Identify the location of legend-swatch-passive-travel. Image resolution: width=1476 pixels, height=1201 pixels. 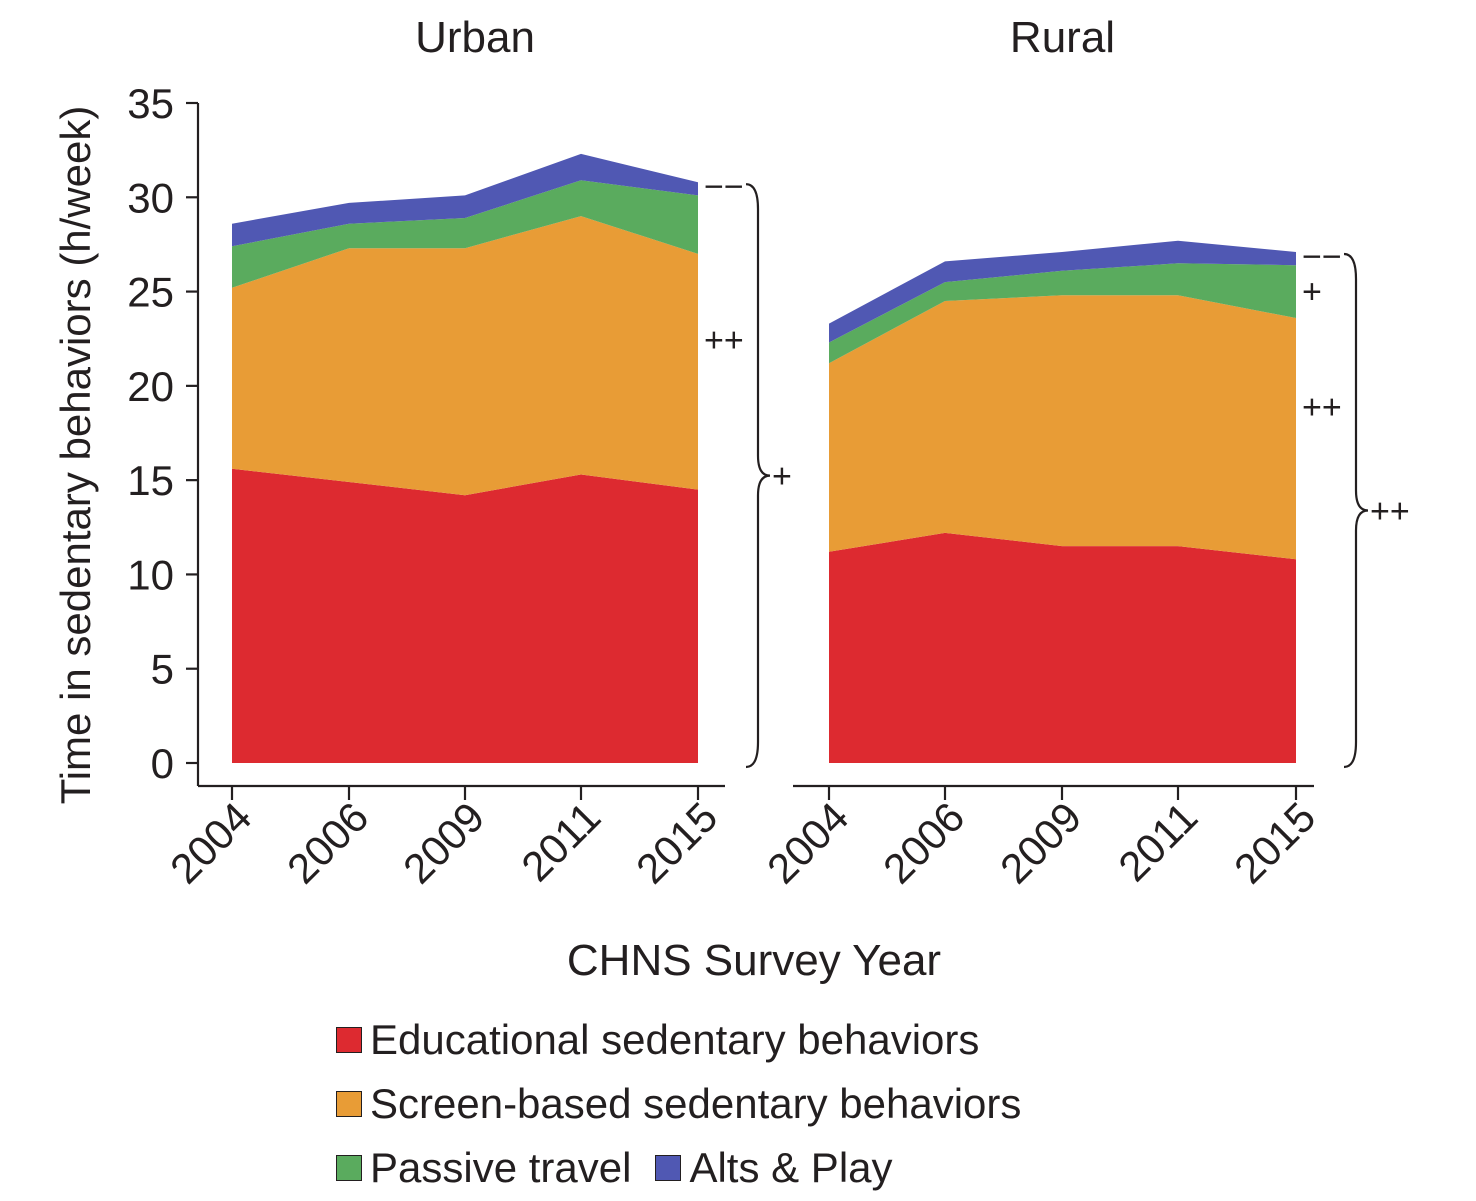
(349, 1168).